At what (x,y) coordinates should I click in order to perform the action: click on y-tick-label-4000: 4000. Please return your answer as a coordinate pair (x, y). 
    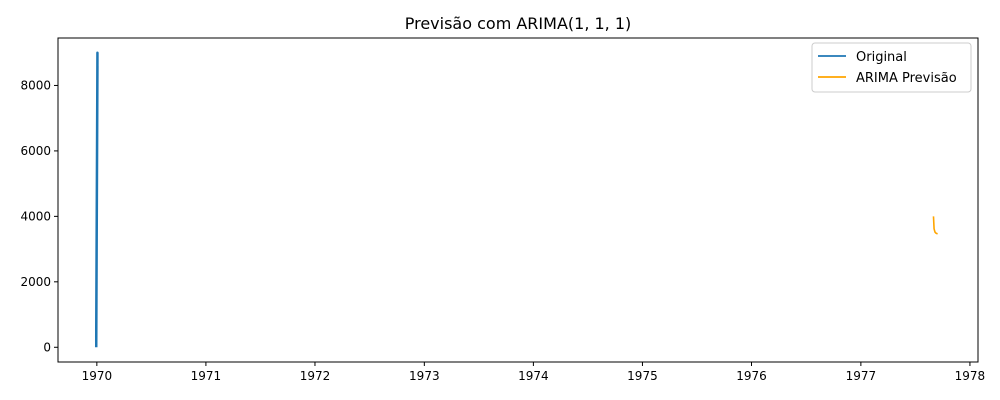
    Looking at the image, I should click on (35, 216).